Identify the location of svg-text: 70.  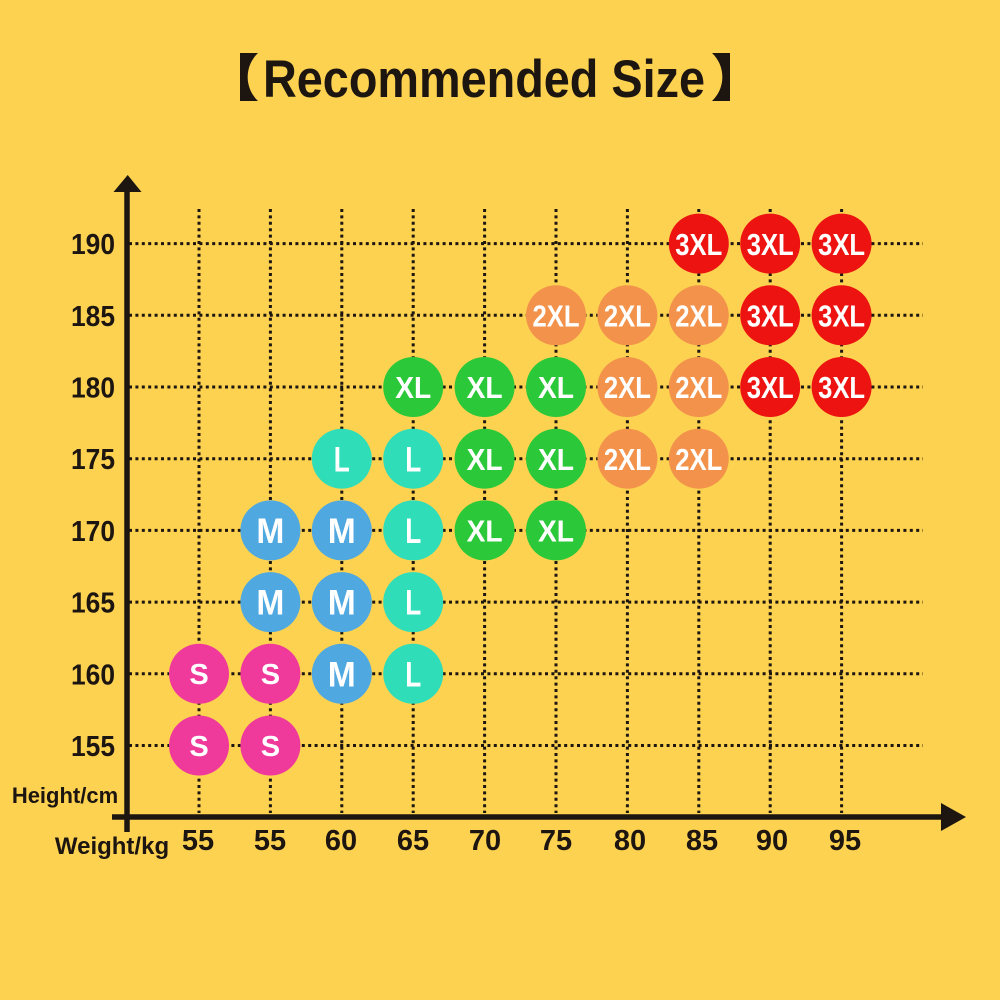
(485, 841).